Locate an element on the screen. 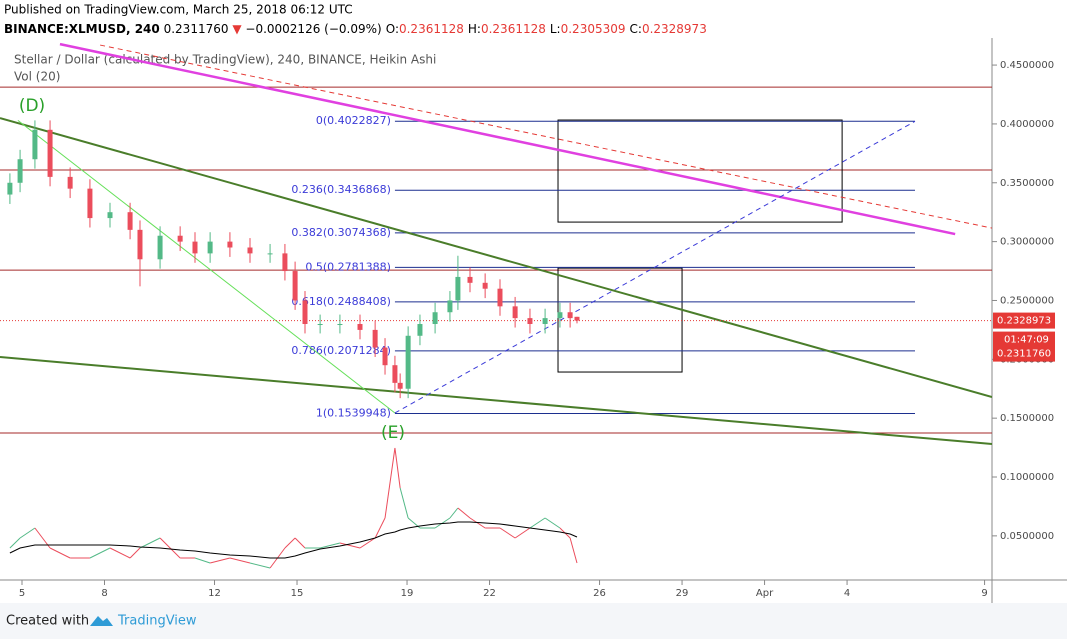 This screenshot has height=639, width=1067. ohlc-label: L: is located at coordinates (555, 29).